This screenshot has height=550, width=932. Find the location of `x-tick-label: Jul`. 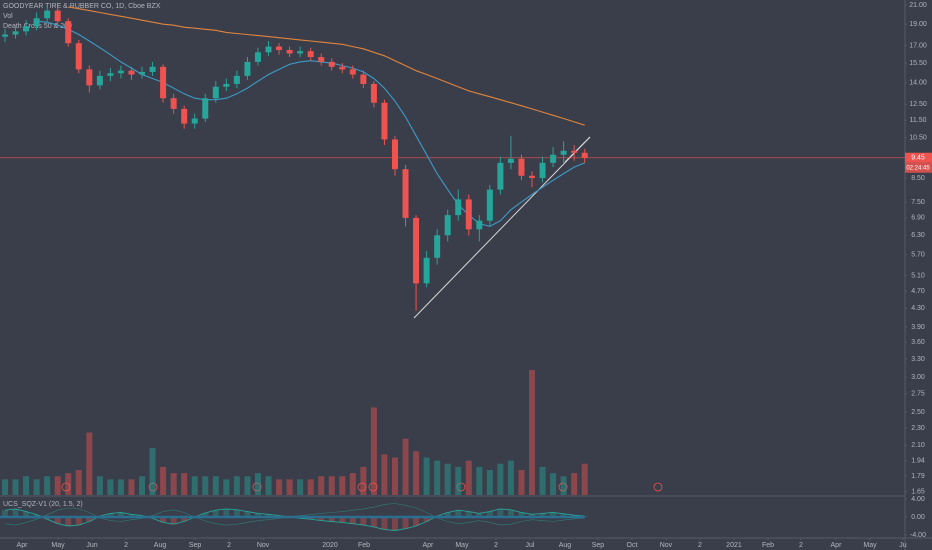

x-tick-label: Jul is located at coordinates (529, 545).